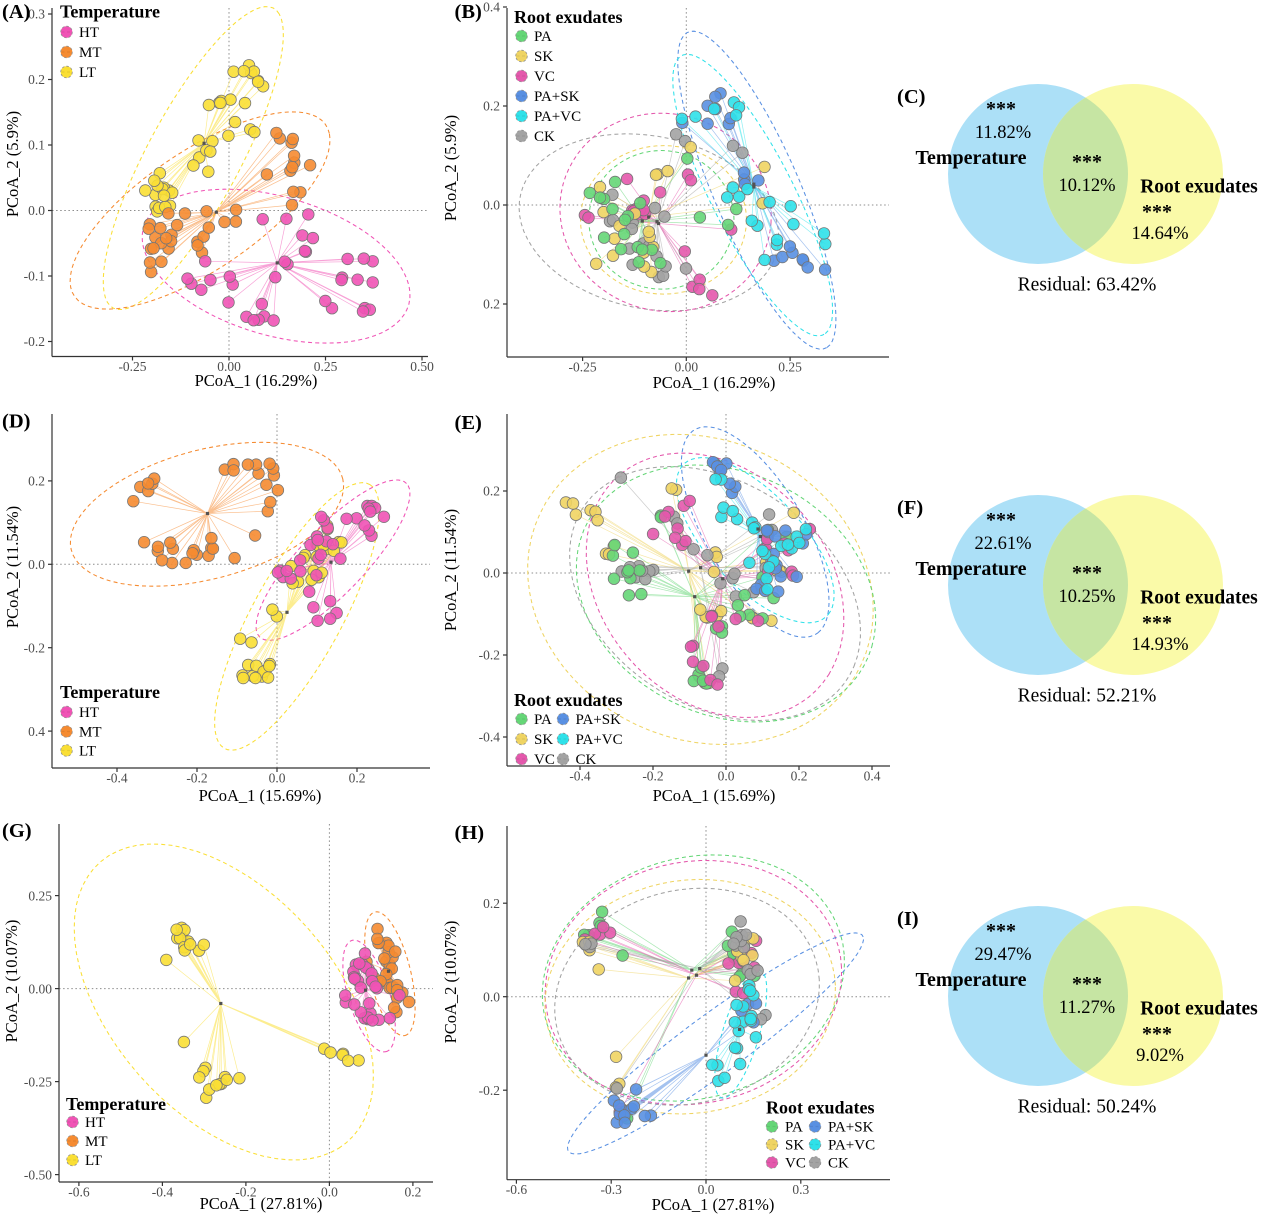 This screenshot has width=1269, height=1214. I want to click on svg-text: -0.3, so click(612, 1189).